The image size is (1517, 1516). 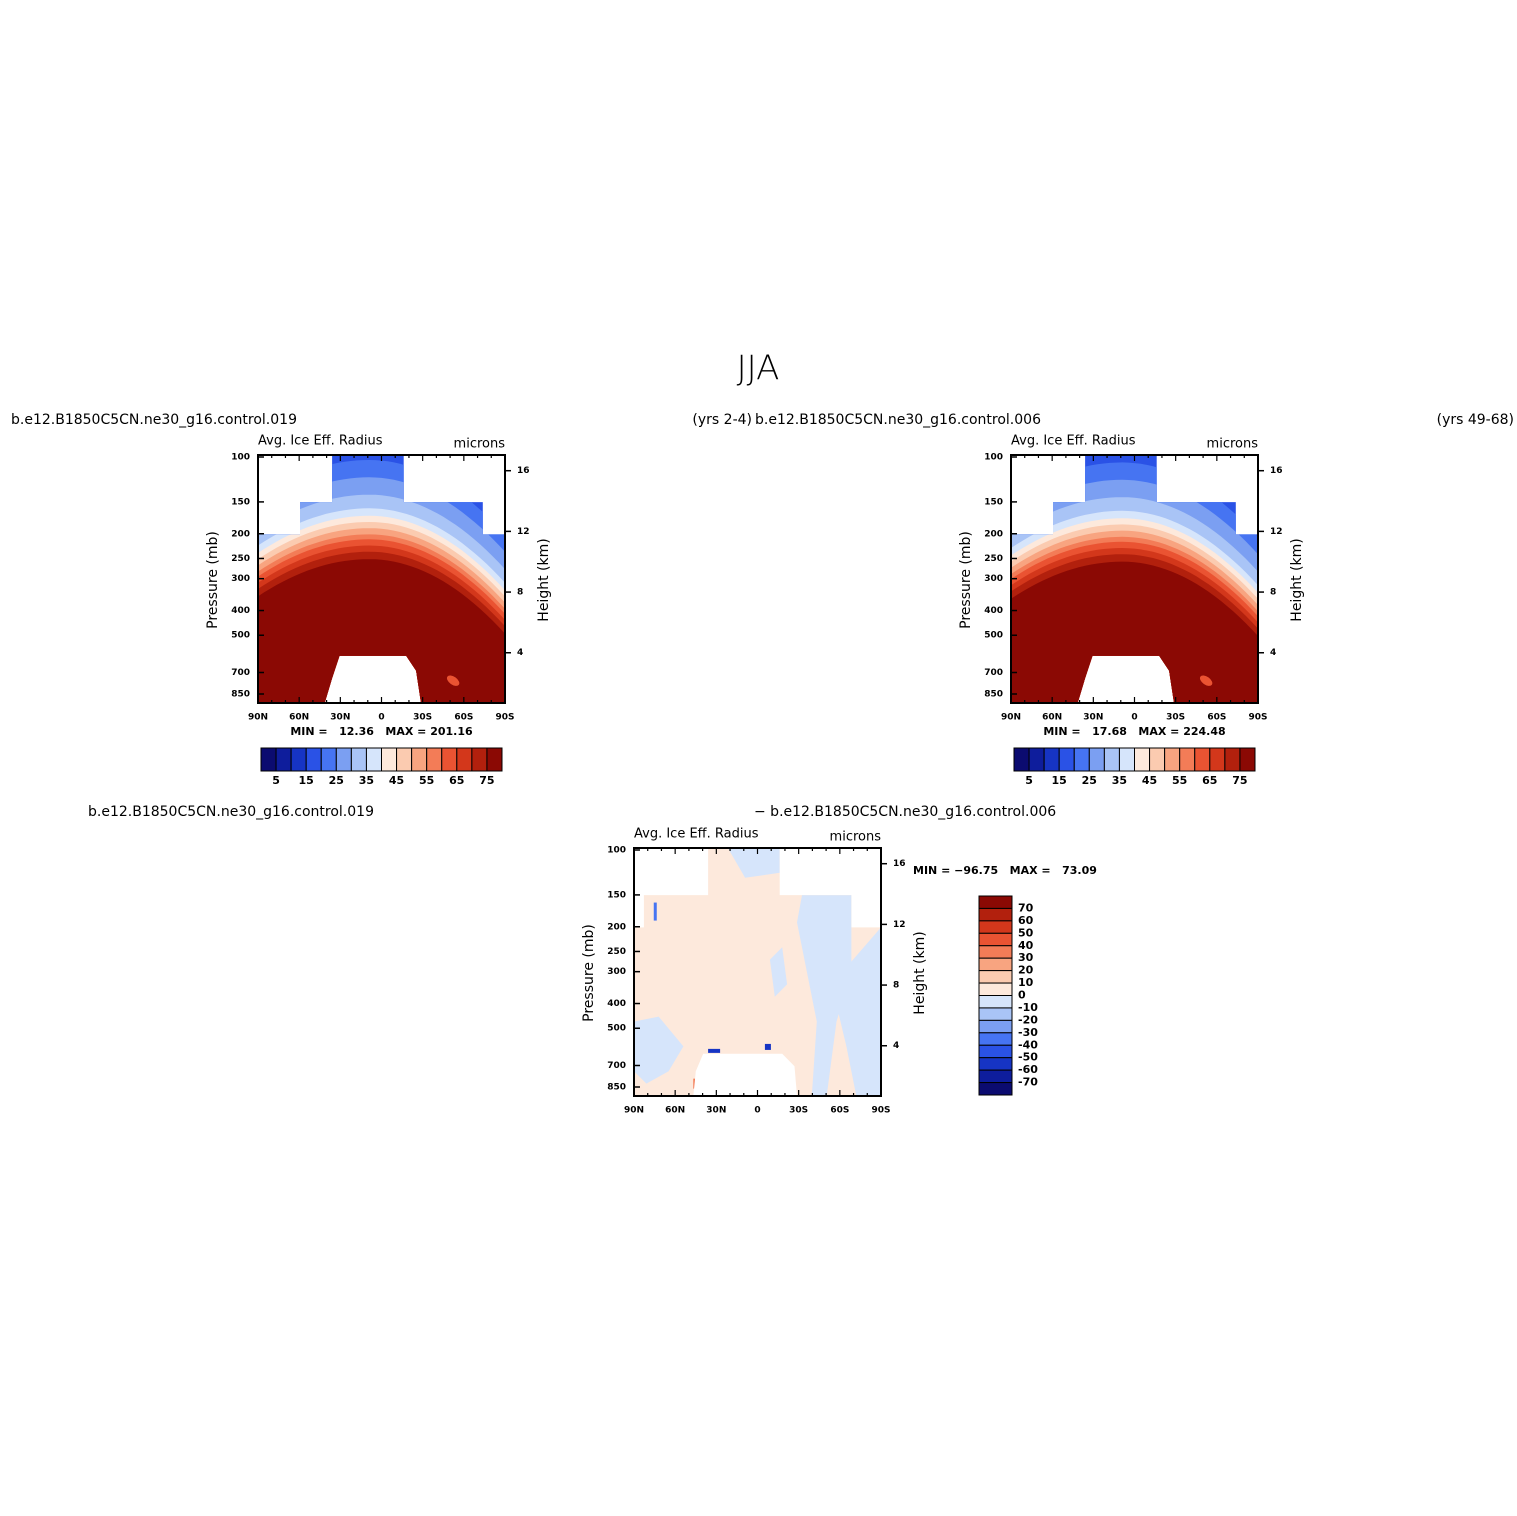 I want to click on y-tick-label: 150, so click(x=616, y=895).